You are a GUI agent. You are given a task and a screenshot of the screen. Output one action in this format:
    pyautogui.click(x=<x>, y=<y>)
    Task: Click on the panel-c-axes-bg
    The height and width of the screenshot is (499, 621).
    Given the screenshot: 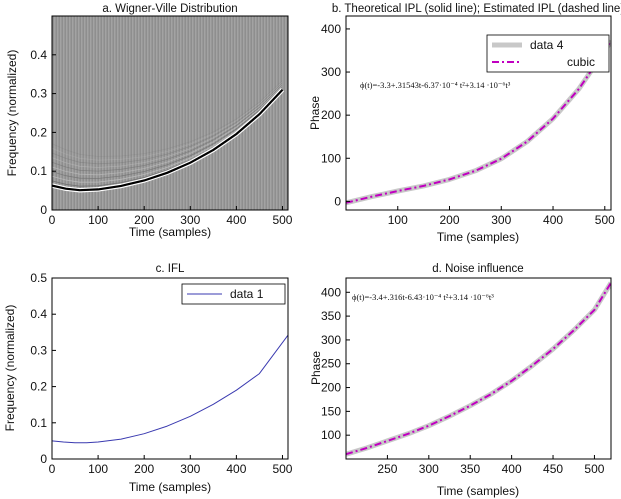 What is the action you would take?
    pyautogui.click(x=170, y=368)
    